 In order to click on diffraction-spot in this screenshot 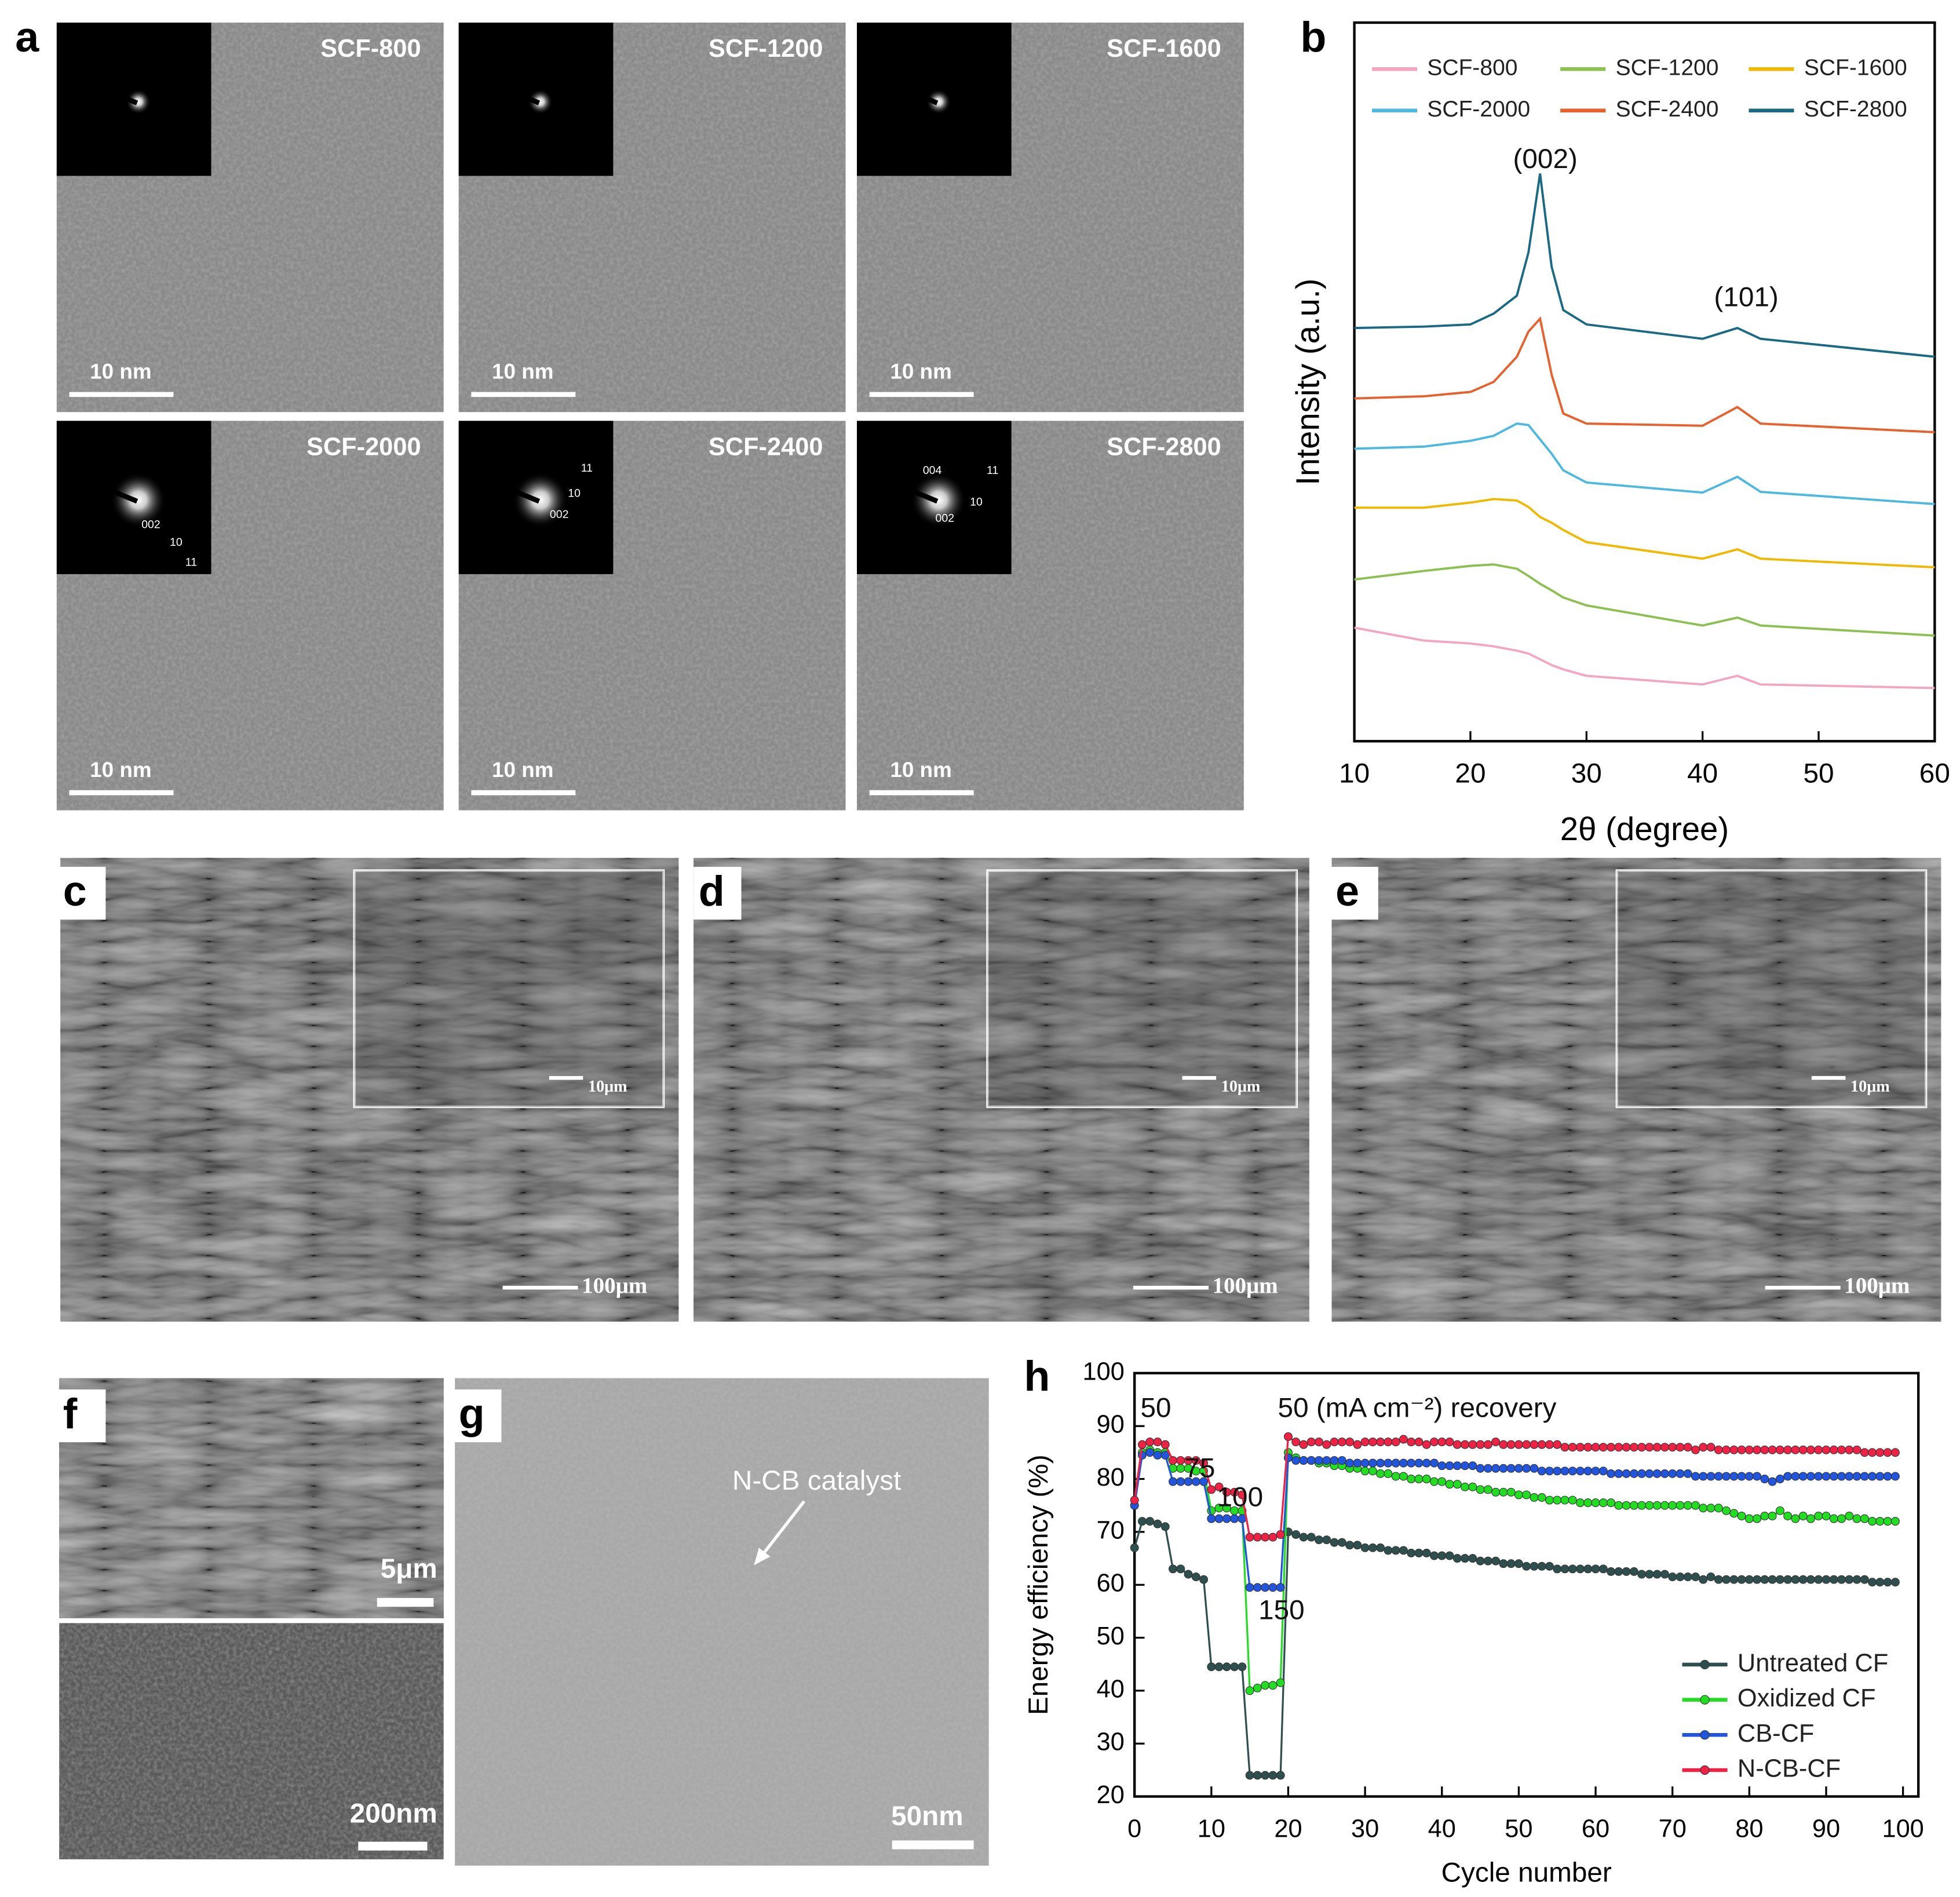, I will do `click(138, 500)`.